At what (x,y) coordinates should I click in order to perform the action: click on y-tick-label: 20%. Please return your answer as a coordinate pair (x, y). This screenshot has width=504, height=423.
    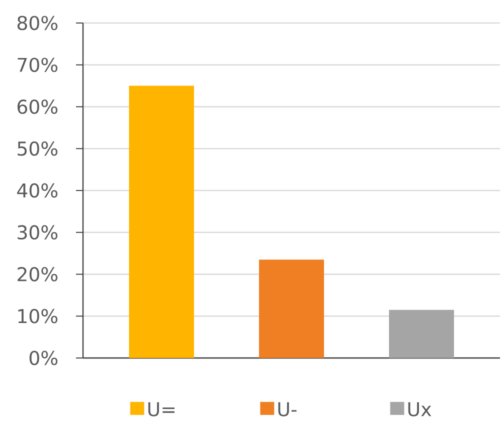
    Looking at the image, I should click on (38, 274).